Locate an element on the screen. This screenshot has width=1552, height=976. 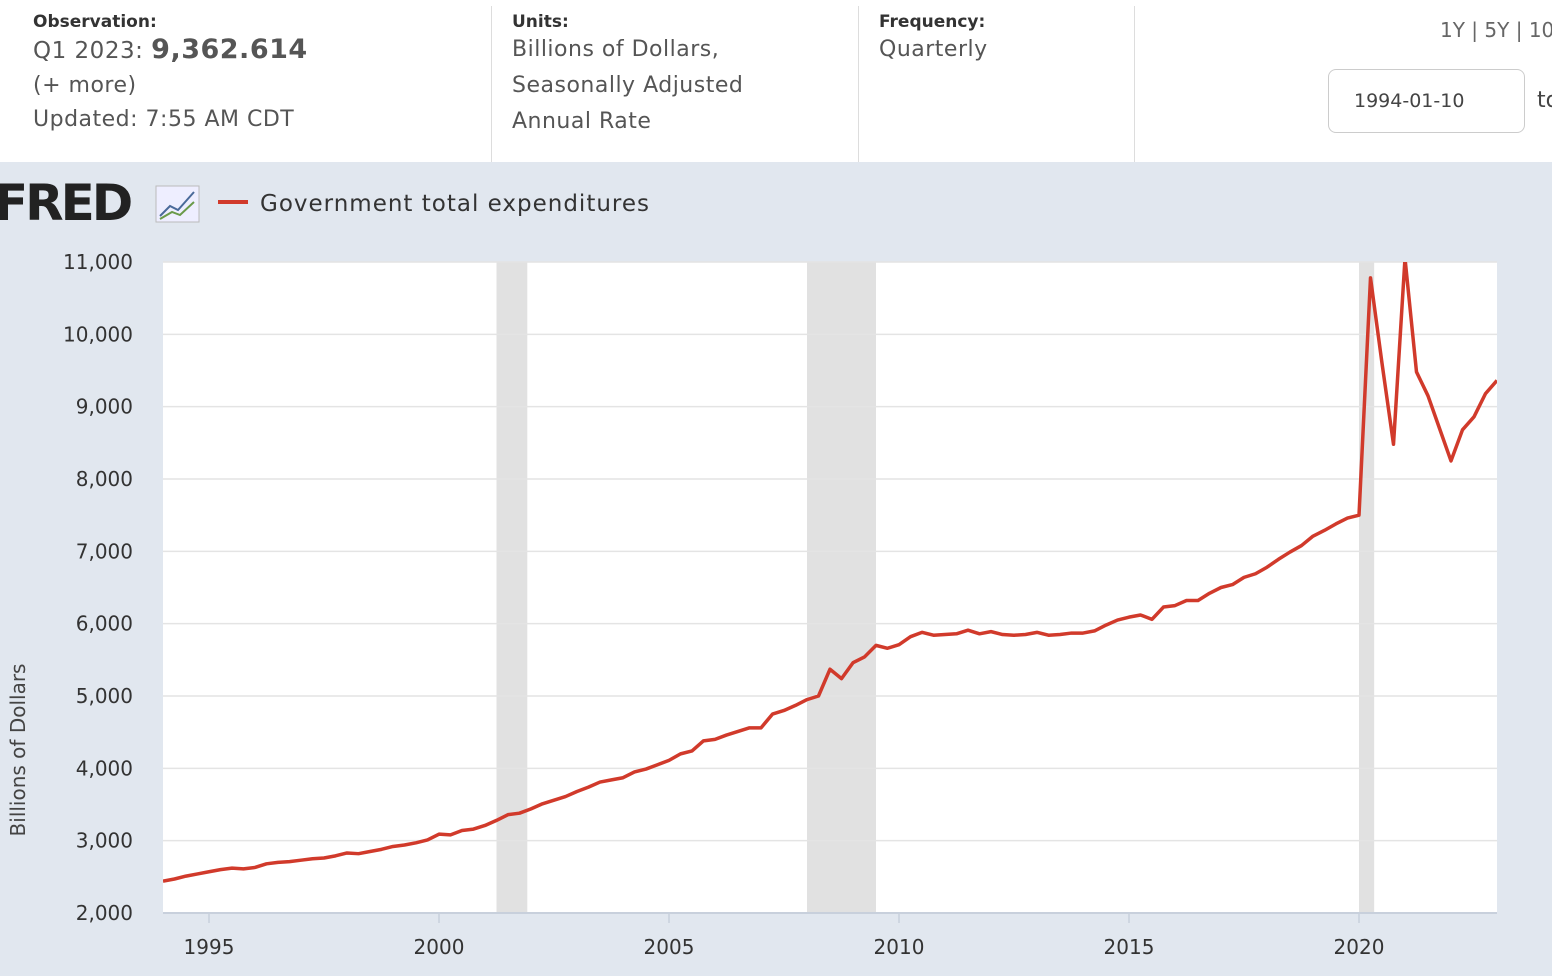
y-tick-label: 3,000 is located at coordinates (104, 841).